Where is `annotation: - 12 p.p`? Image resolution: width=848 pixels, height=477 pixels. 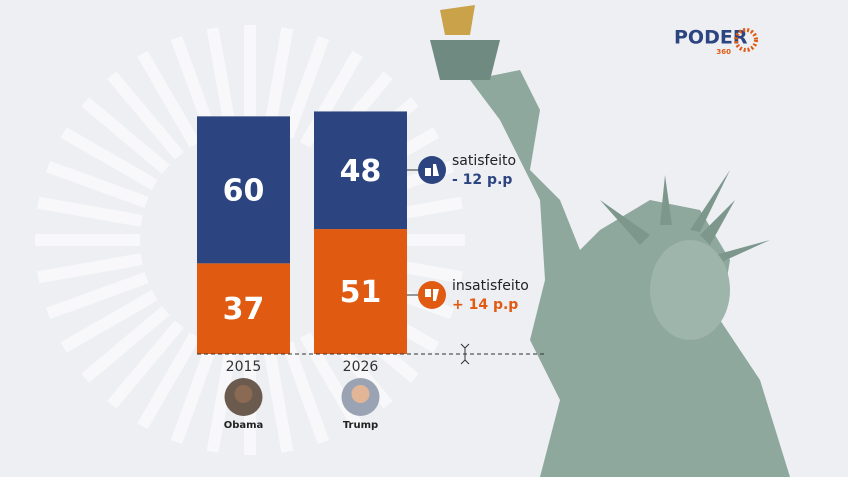
annotation: - 12 p.p is located at coordinates (482, 180).